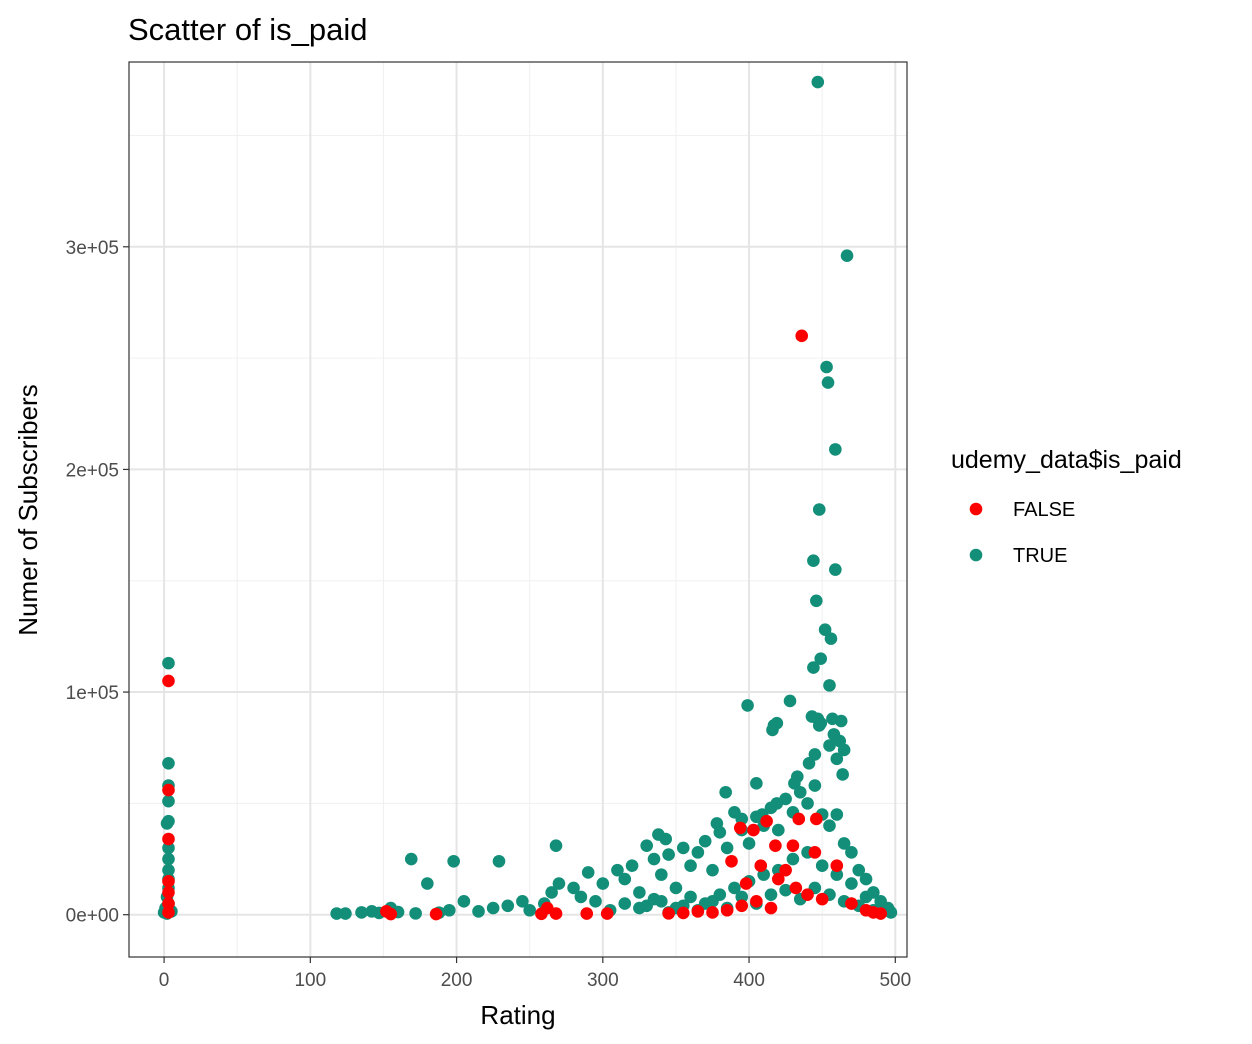  Describe the element at coordinates (248, 29) in the screenshot. I see `chart-title: Scatter of is_paid` at that location.